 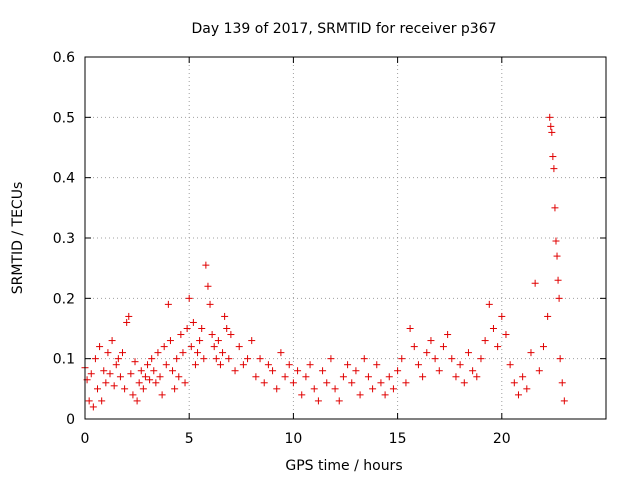 What do you see at coordinates (343, 466) in the screenshot?
I see `x-axis-label: GPS time / hours` at bounding box center [343, 466].